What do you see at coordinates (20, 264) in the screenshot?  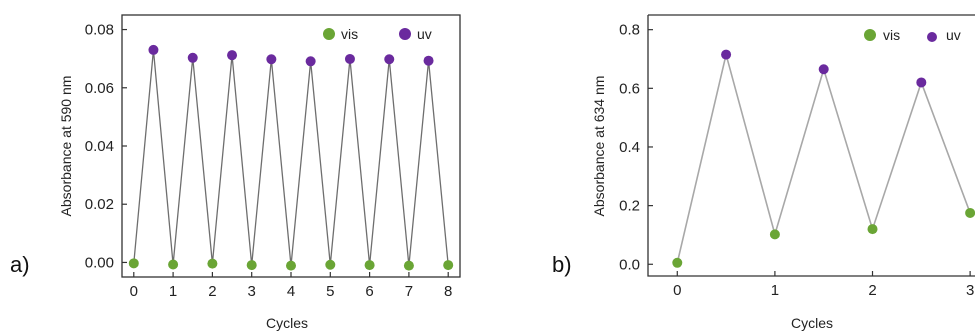 I see `panel-label-a: a)` at bounding box center [20, 264].